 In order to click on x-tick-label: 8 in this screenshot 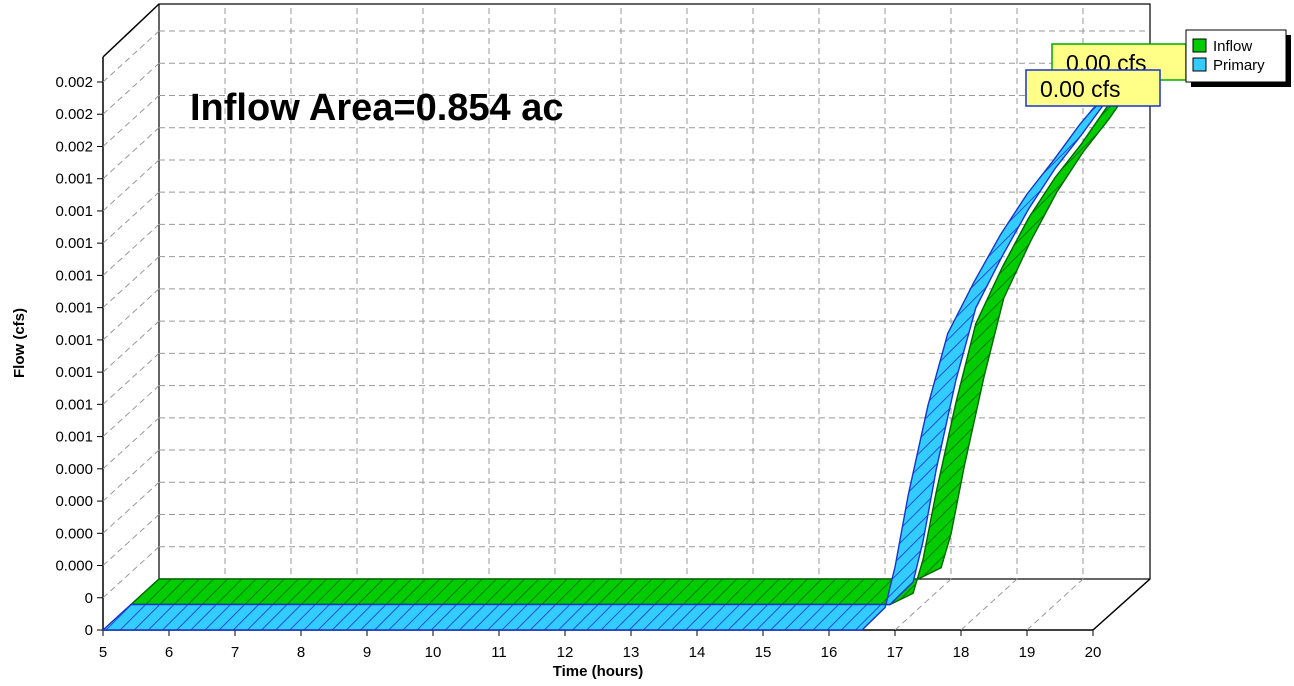, I will do `click(301, 652)`.